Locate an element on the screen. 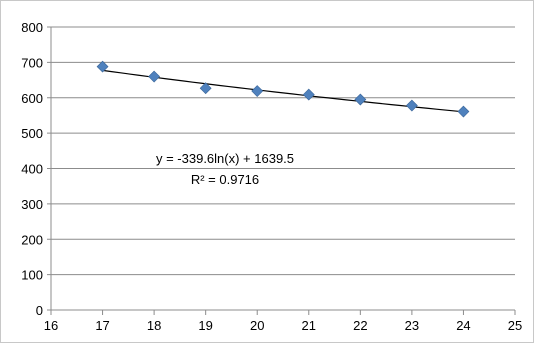 Image resolution: width=534 pixels, height=343 pixels. x-tick-label: 22 is located at coordinates (360, 325).